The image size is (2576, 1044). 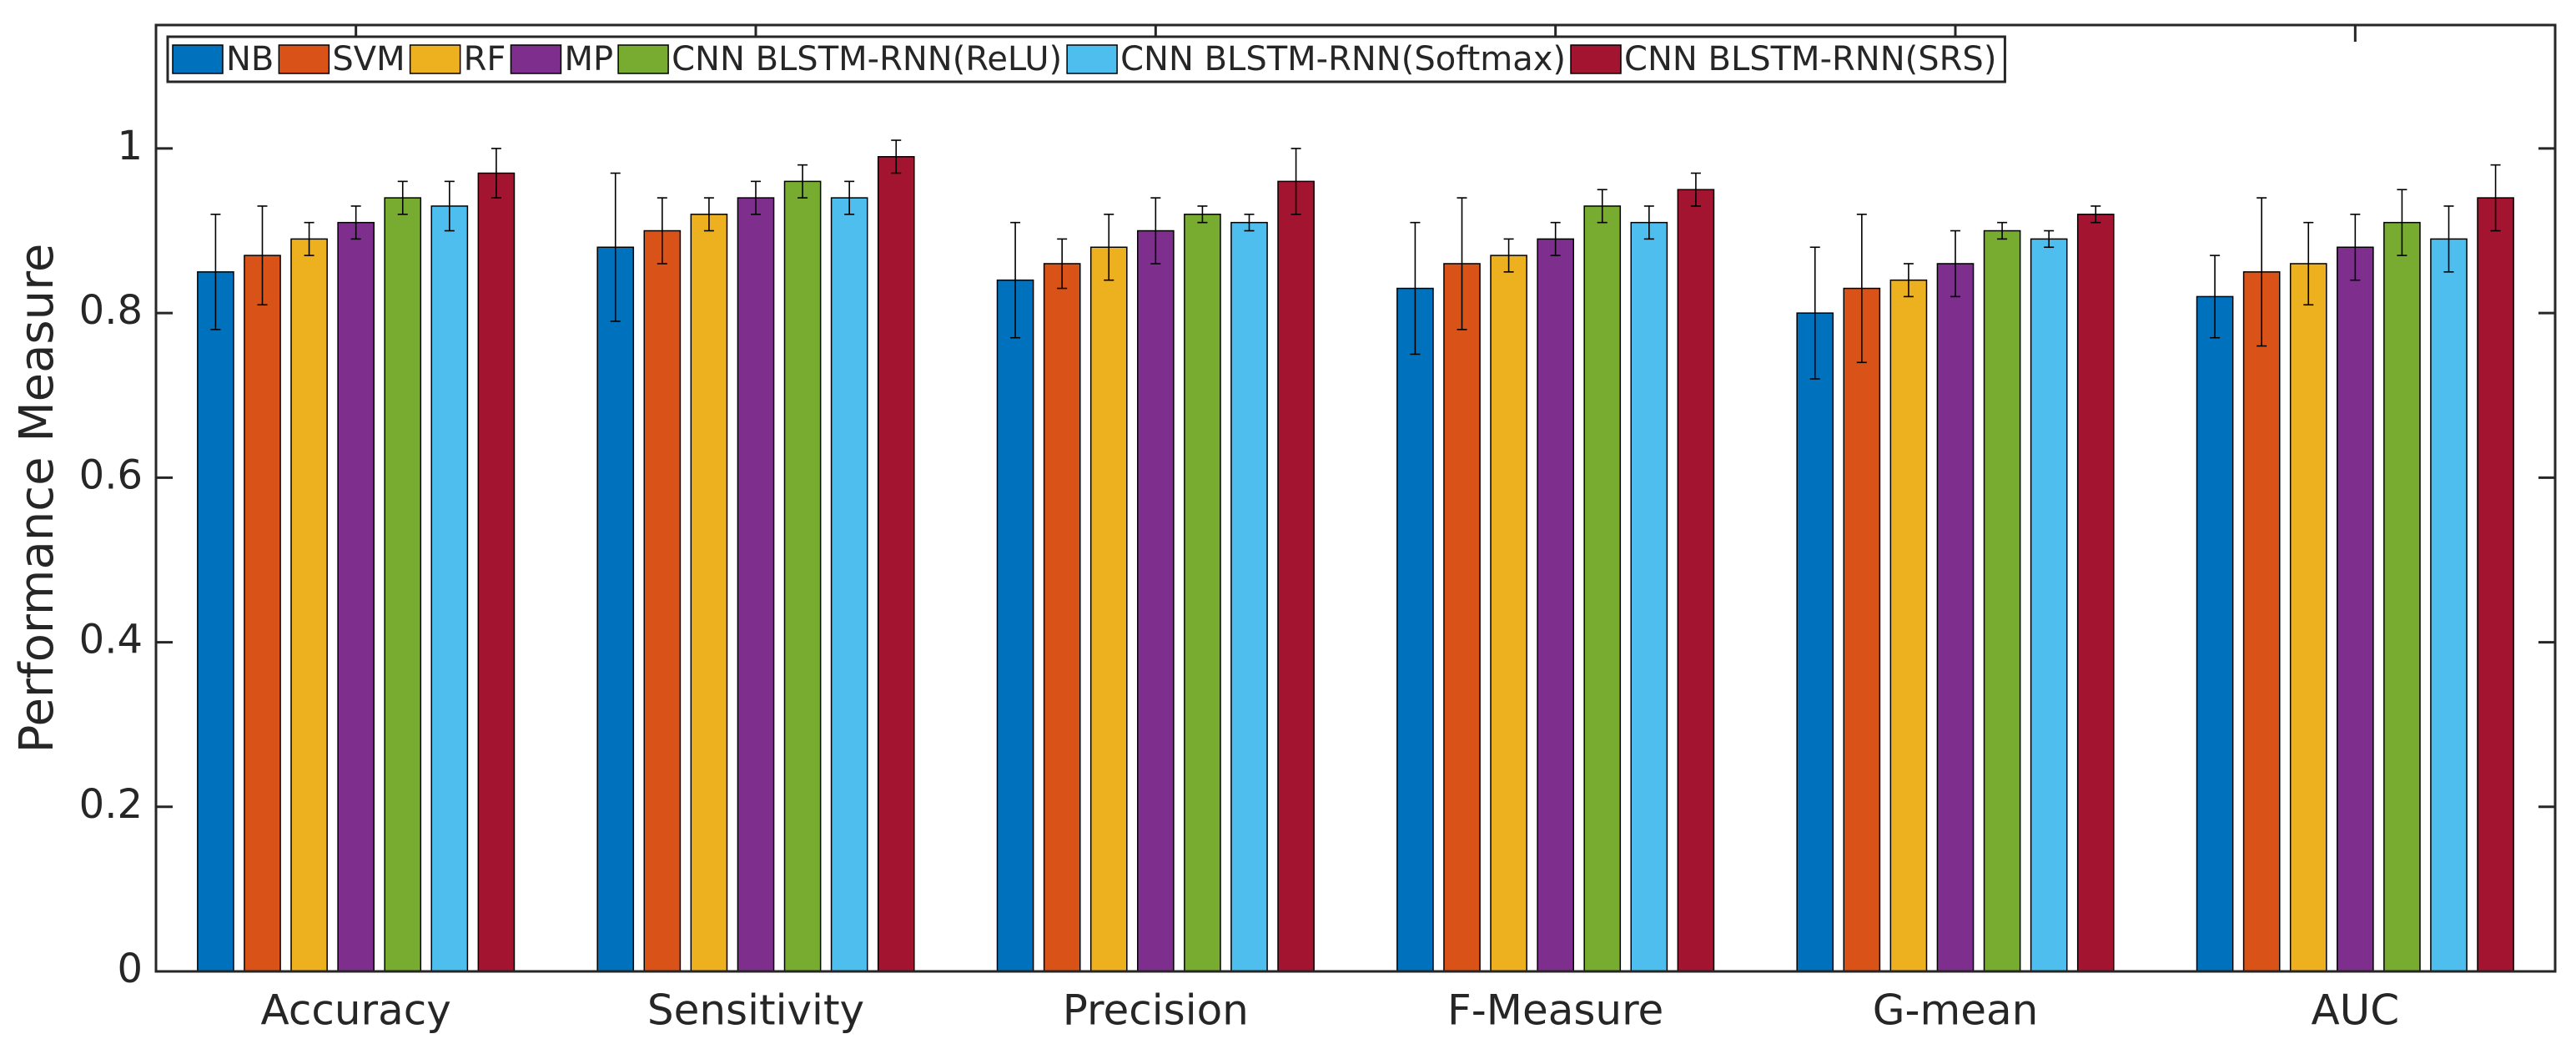 I want to click on y-tick-label: 0.4, so click(x=111, y=640).